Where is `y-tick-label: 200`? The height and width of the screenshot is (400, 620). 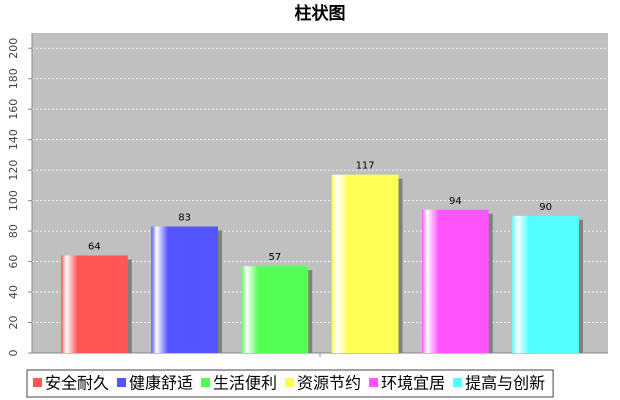
y-tick-label: 200 is located at coordinates (13, 48).